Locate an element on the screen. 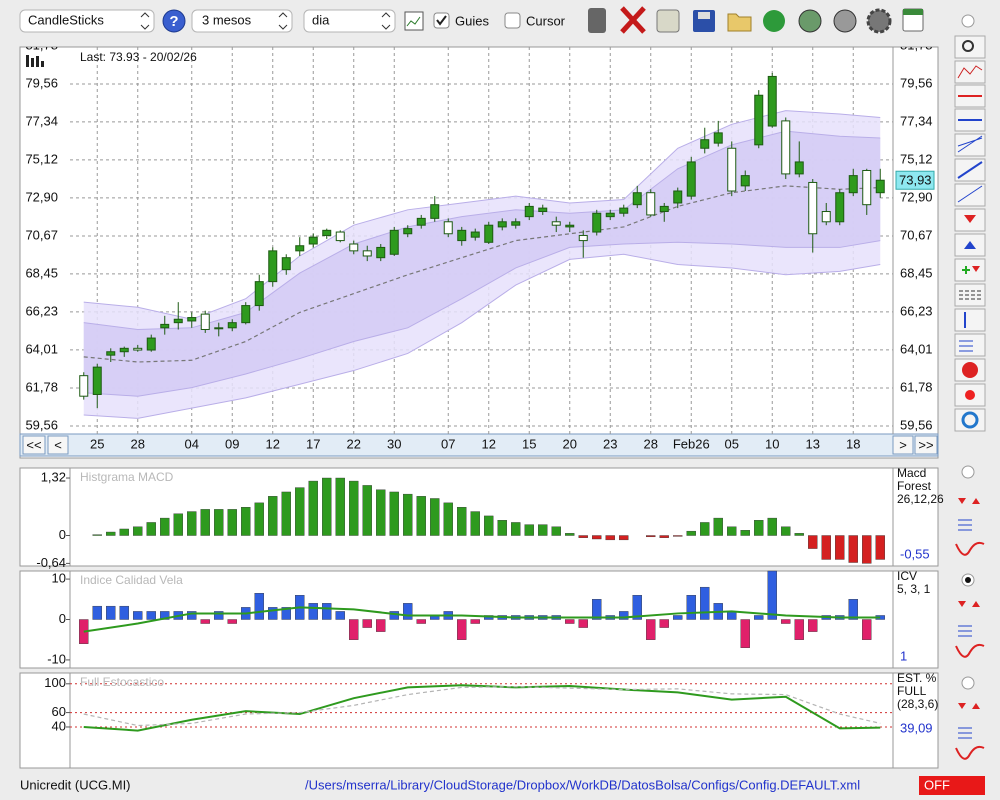 This screenshot has height=800, width=1000. y-tick-label: 72,90 is located at coordinates (41, 196).